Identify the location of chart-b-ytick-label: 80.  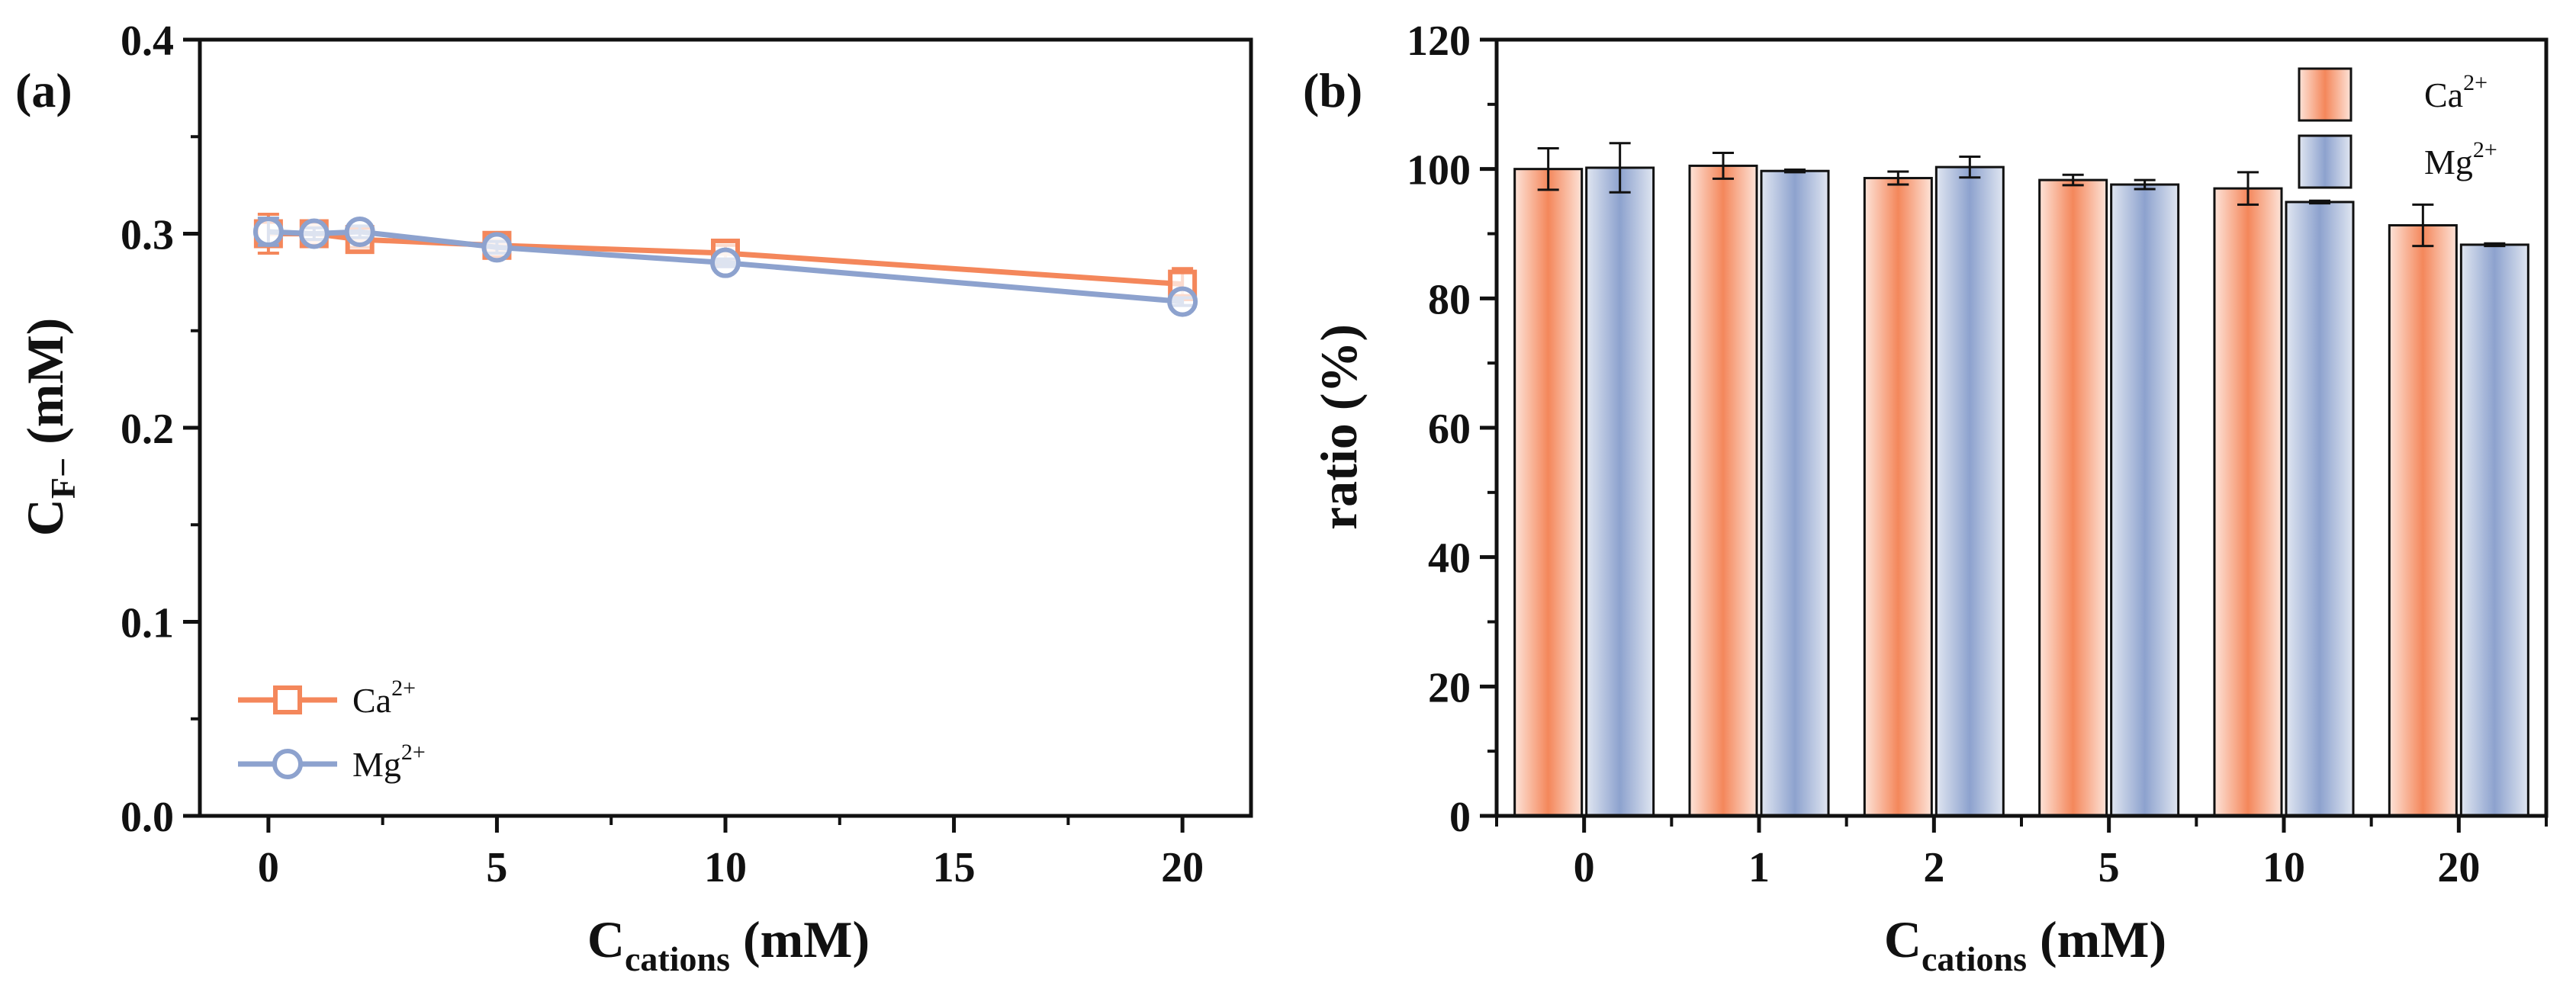
(1450, 299).